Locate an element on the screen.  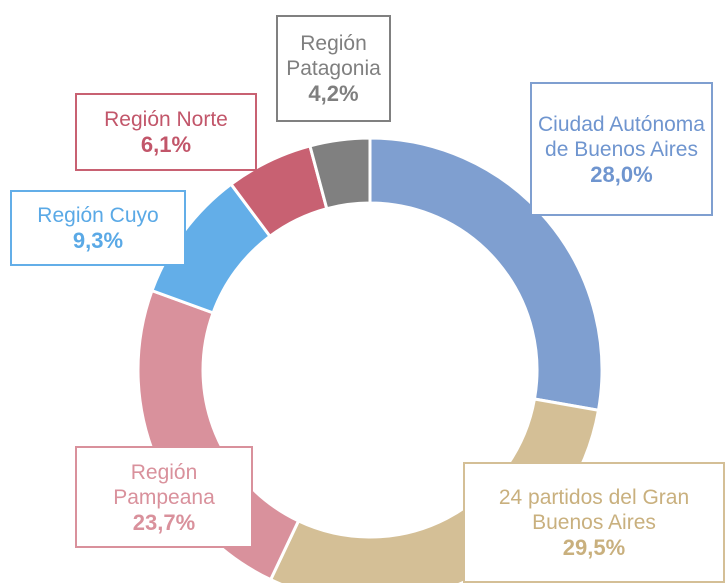
value-label: 29,5% is located at coordinates (594, 547).